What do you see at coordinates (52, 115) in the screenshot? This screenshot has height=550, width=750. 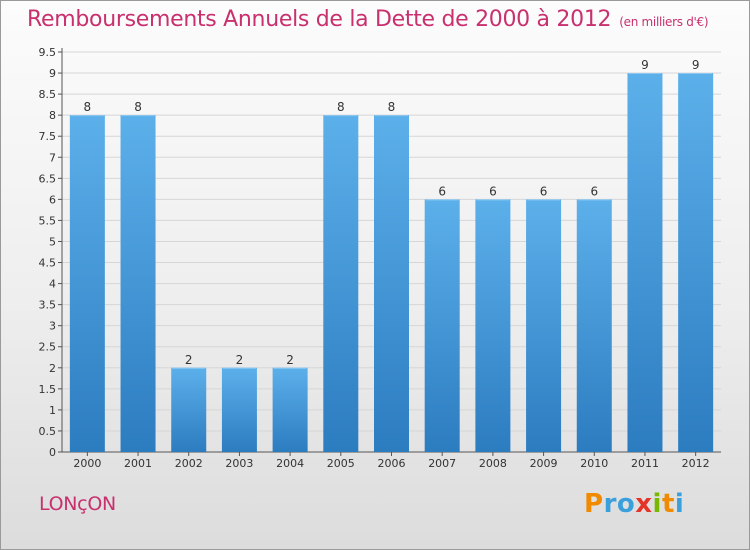 I see `y-tick-label: 8` at bounding box center [52, 115].